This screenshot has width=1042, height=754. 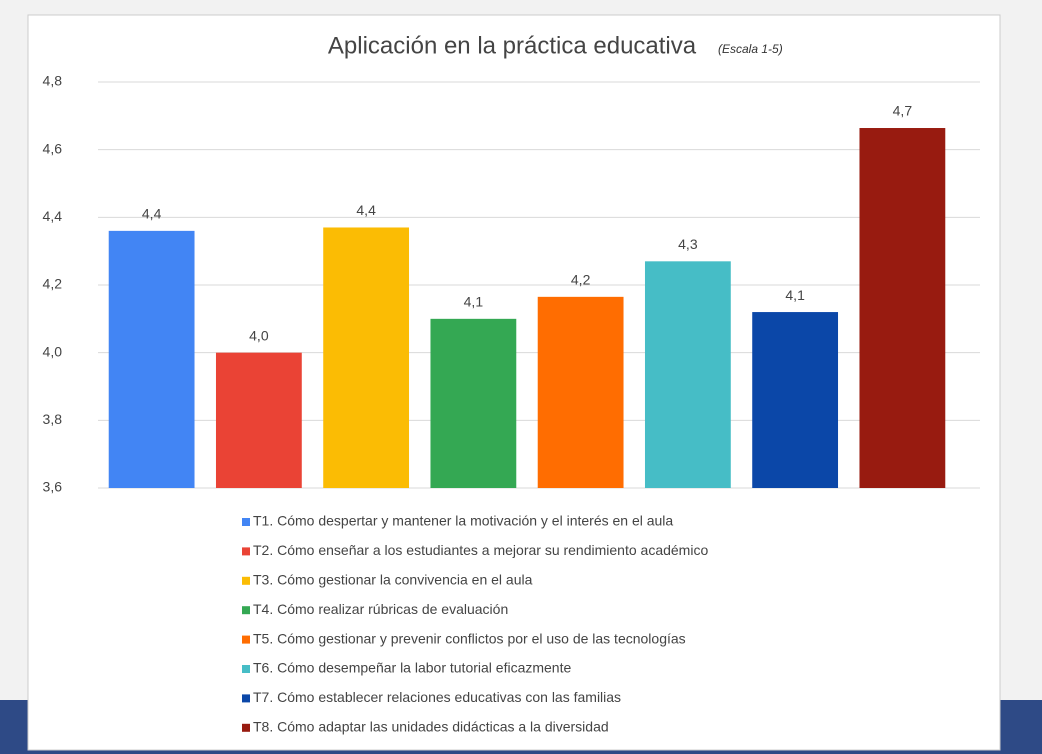 What do you see at coordinates (53, 216) in the screenshot?
I see `y-tick-label: 4,4` at bounding box center [53, 216].